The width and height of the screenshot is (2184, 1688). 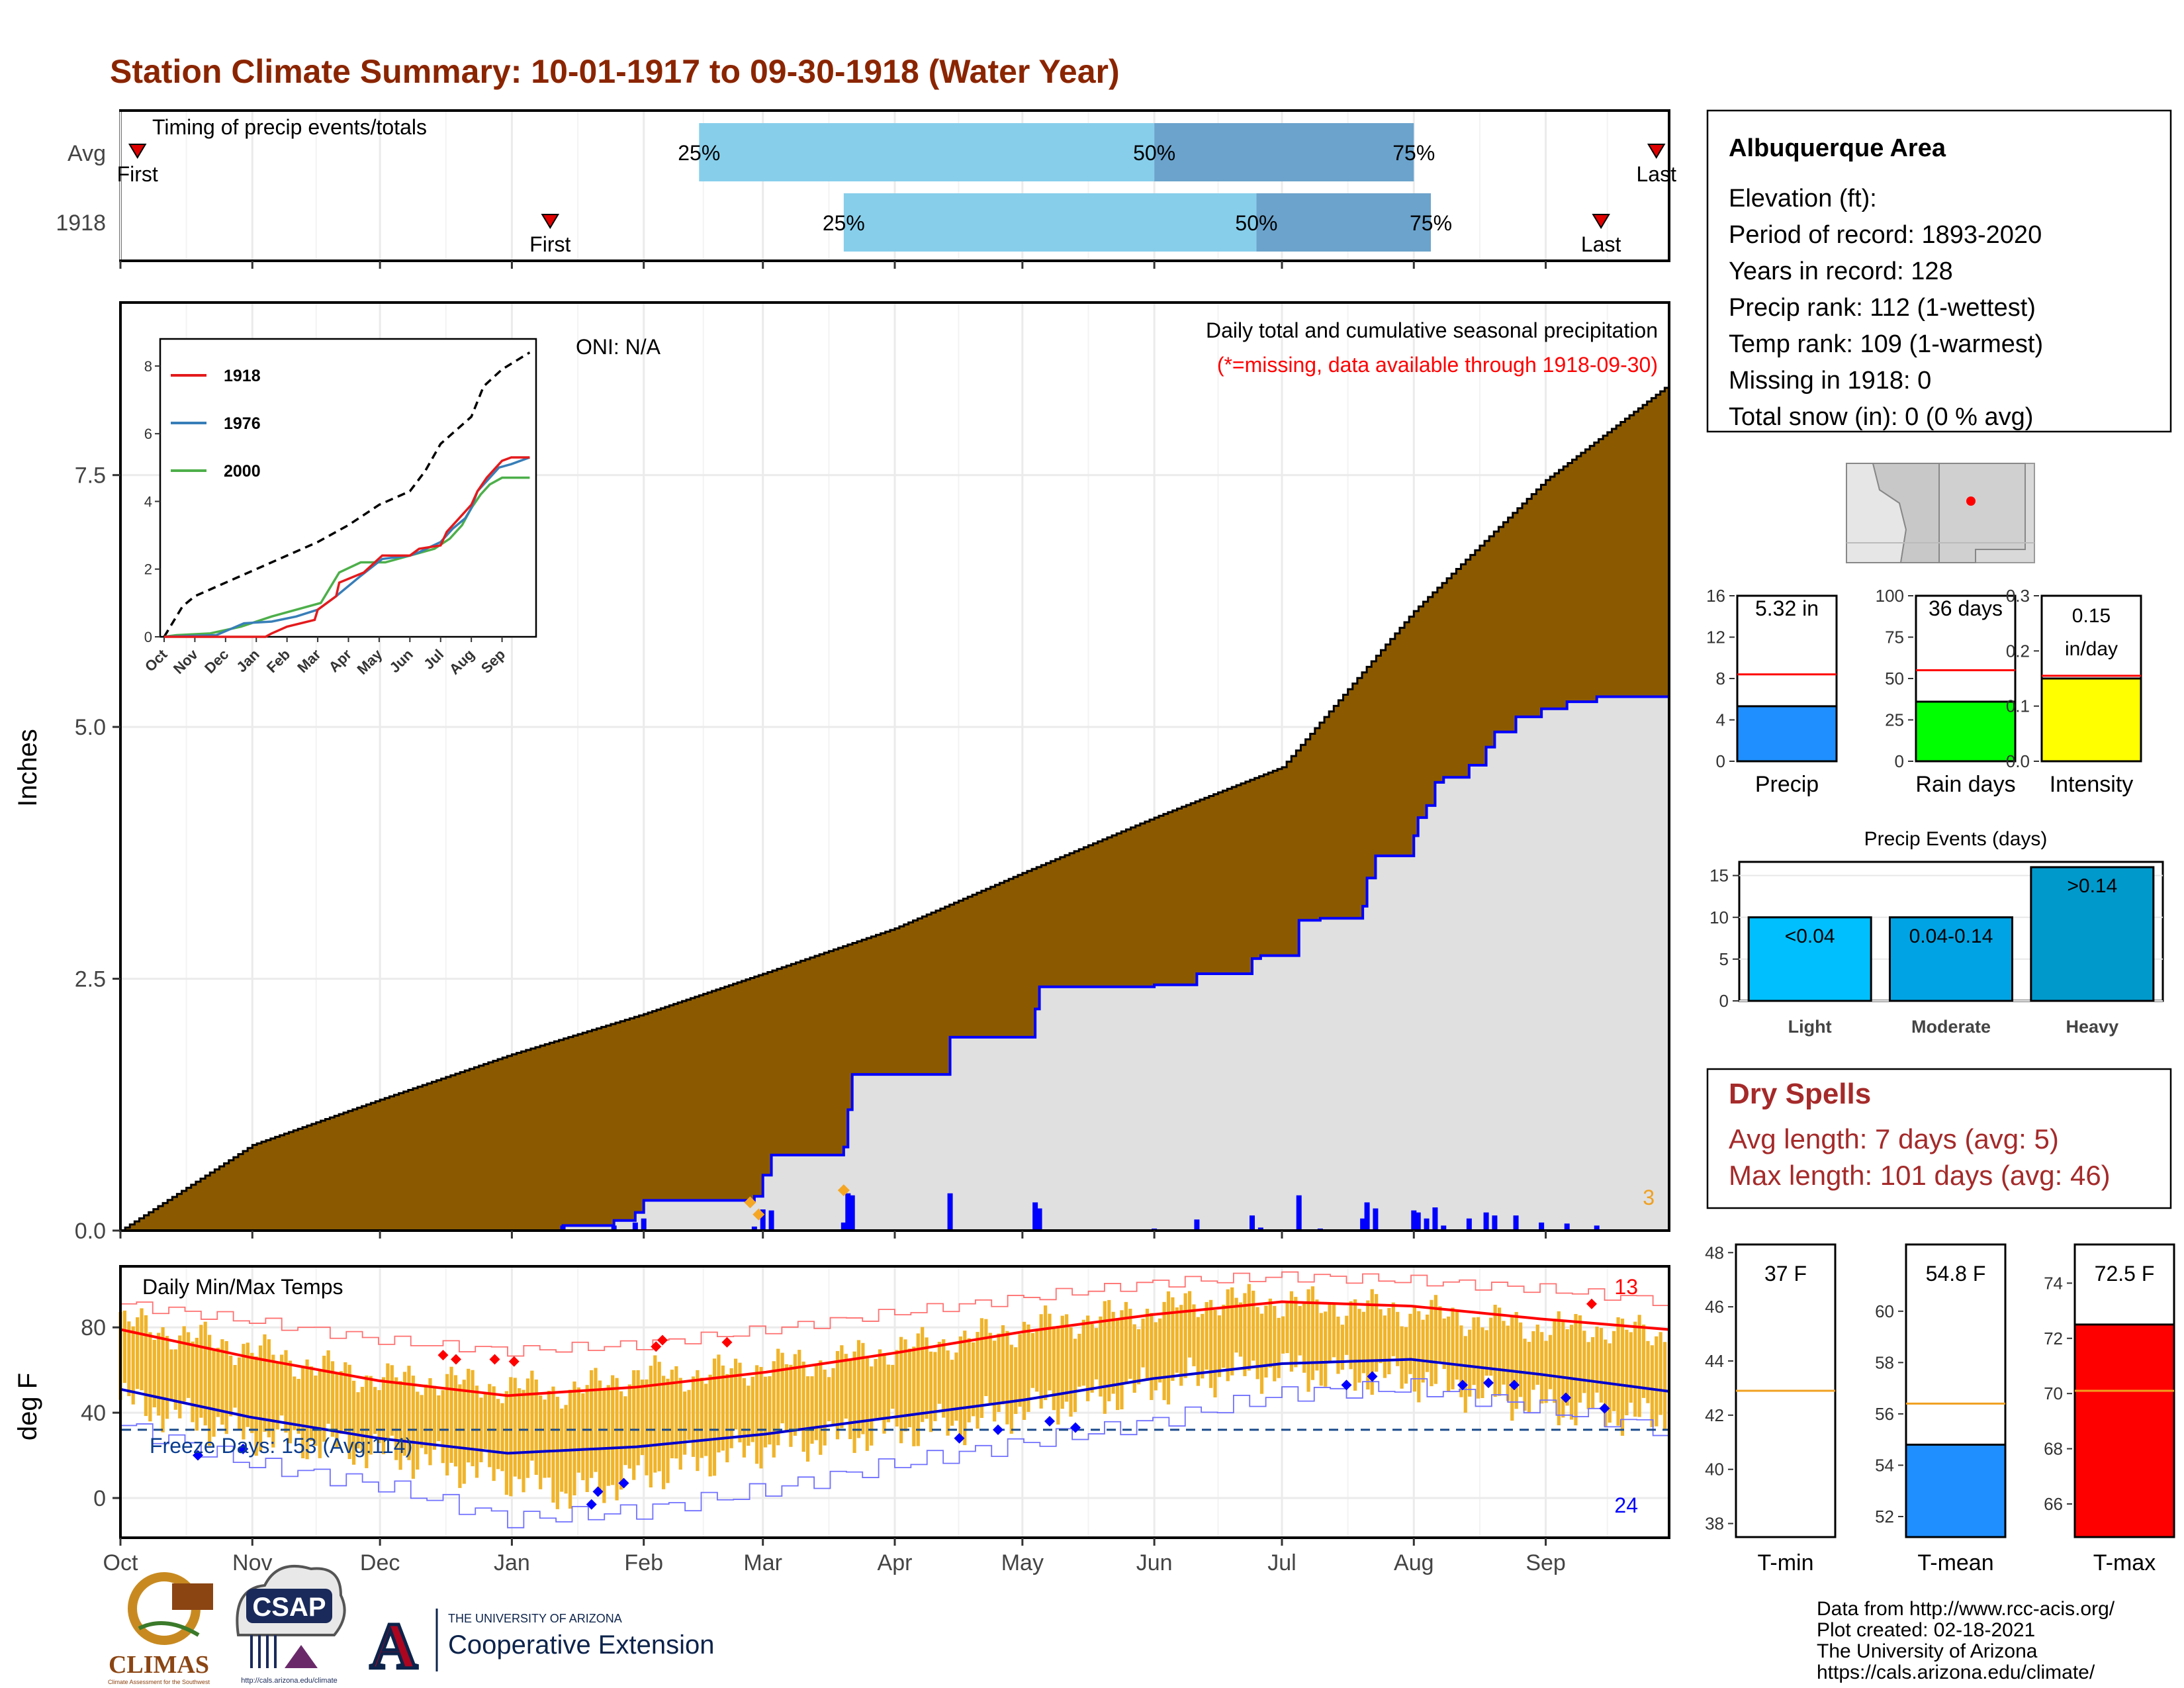 What do you see at coordinates (1809, 959) in the screenshot?
I see `events-bar` at bounding box center [1809, 959].